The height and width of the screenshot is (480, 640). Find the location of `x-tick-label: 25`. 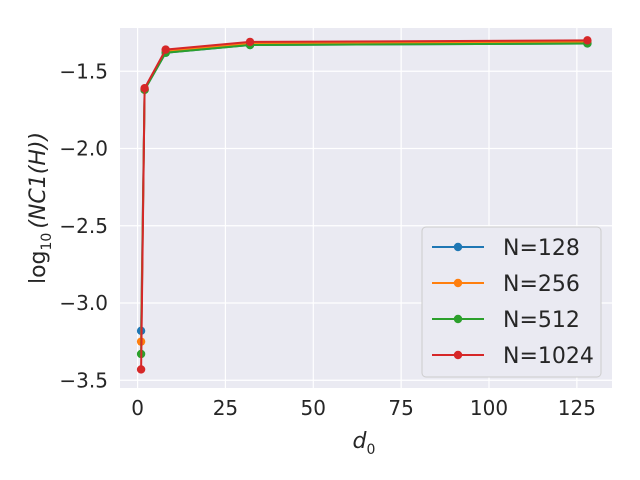

x-tick-label: 25 is located at coordinates (225, 408).